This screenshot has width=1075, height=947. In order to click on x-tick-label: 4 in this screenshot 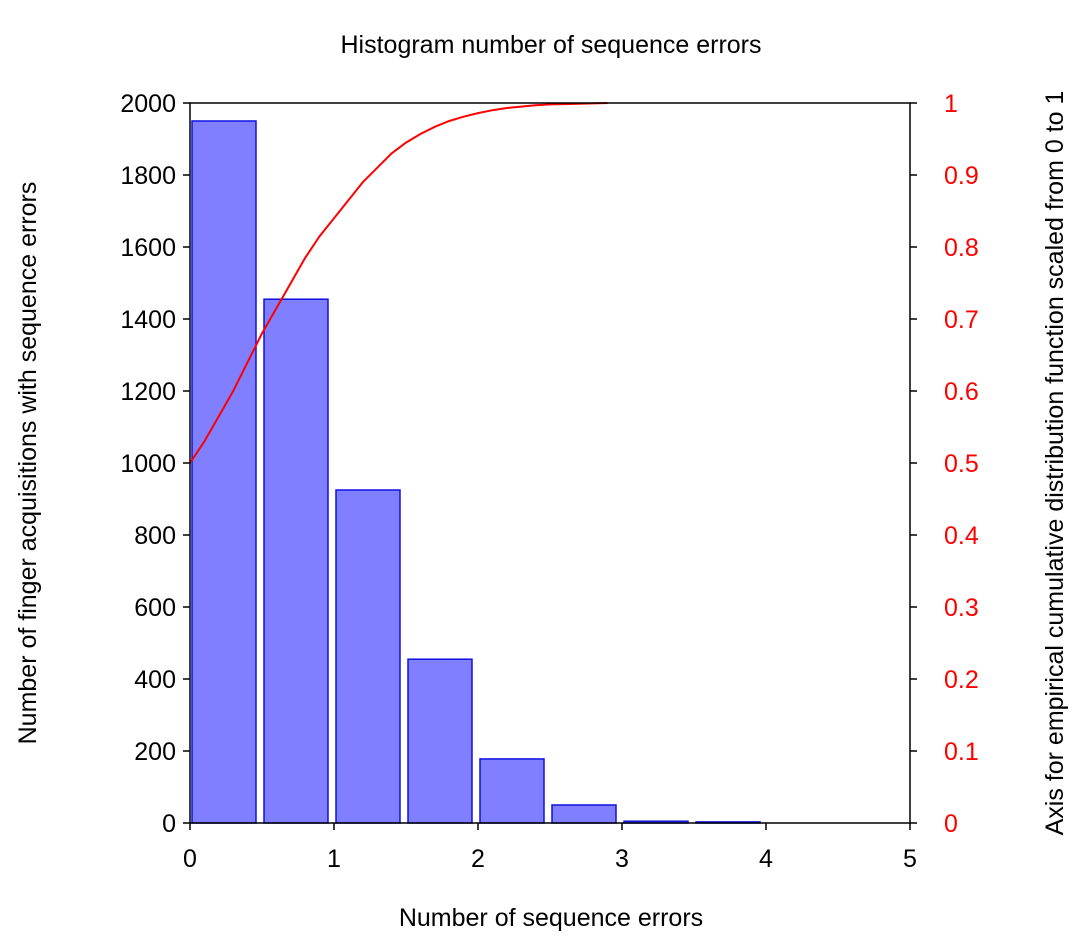, I will do `click(766, 859)`.